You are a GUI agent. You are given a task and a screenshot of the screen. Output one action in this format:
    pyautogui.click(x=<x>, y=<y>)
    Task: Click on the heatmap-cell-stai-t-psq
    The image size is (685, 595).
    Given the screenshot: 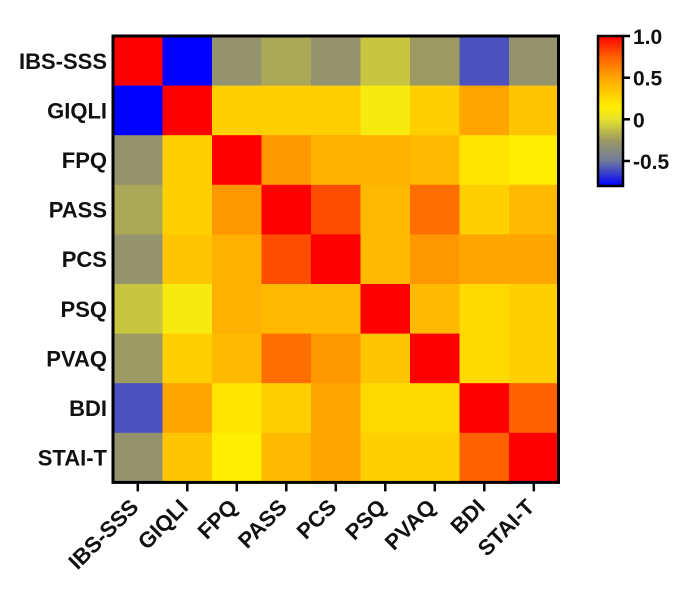 What is the action you would take?
    pyautogui.click(x=385, y=457)
    